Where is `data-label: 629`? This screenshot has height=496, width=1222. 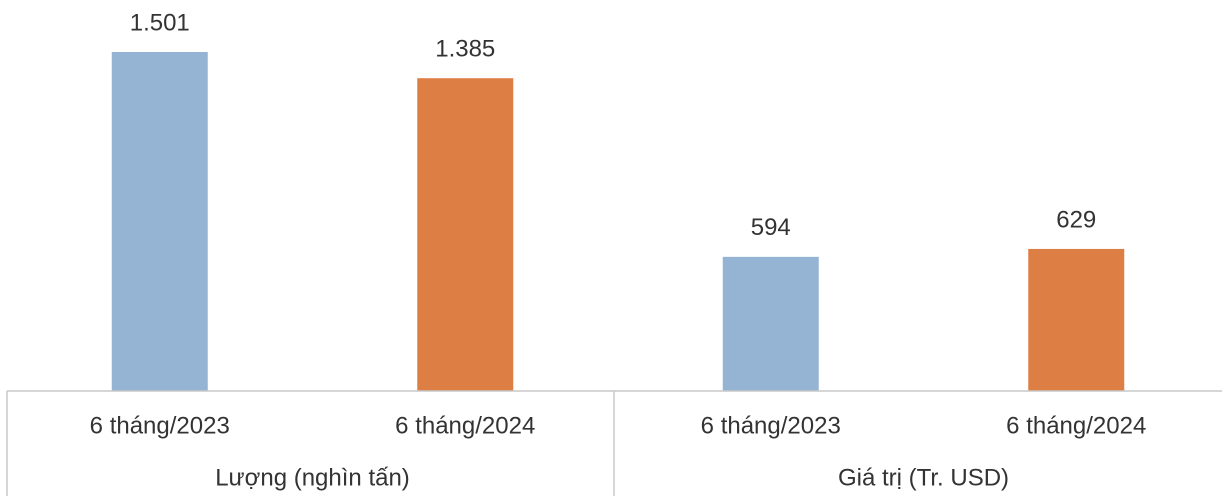
data-label: 629 is located at coordinates (1076, 219).